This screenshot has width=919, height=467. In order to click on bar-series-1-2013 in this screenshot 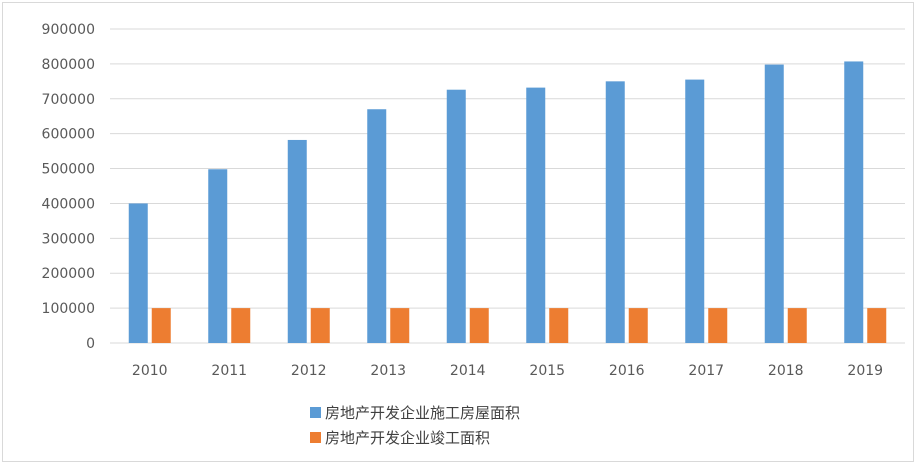, I will do `click(377, 226)`.